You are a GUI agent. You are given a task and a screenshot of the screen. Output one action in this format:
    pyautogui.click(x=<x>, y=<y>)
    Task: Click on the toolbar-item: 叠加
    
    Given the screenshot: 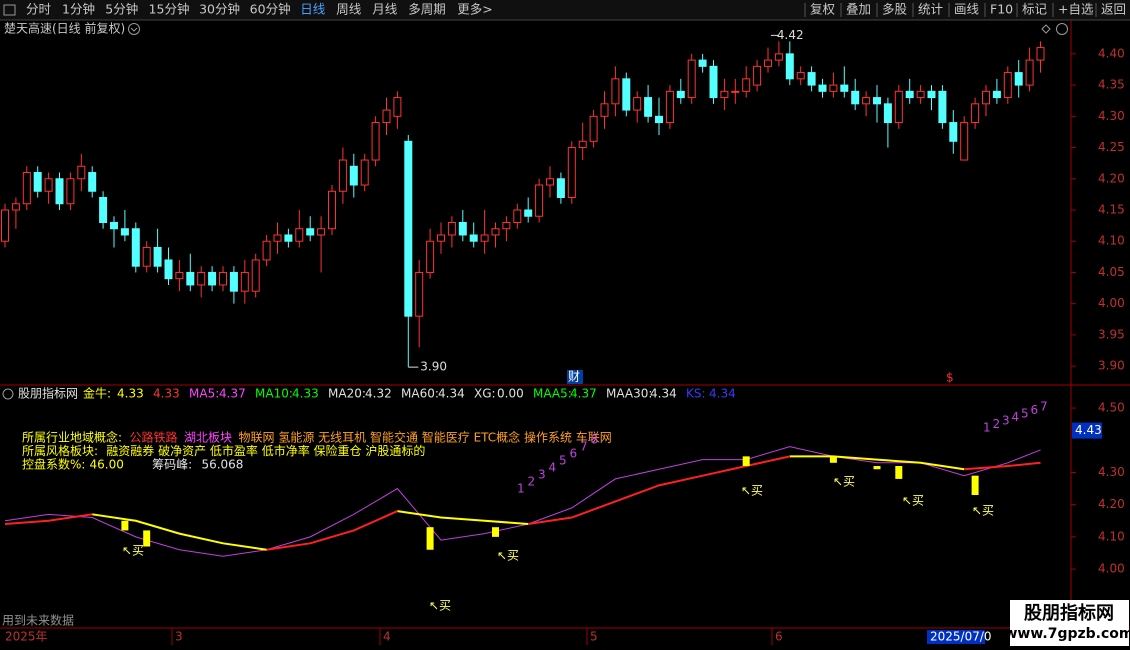 What is the action you would take?
    pyautogui.click(x=858, y=9)
    